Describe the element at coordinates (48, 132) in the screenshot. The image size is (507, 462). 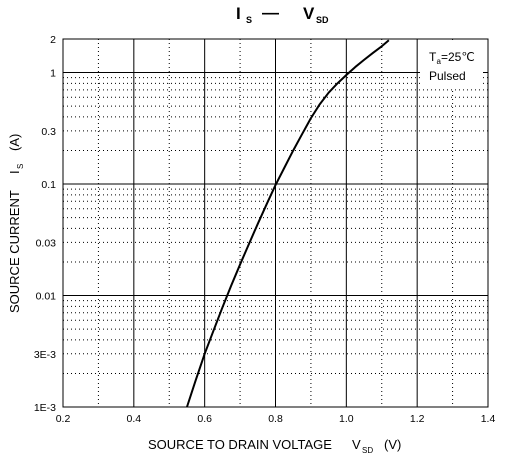
I see `y-tick-label: 0.3` at that location.